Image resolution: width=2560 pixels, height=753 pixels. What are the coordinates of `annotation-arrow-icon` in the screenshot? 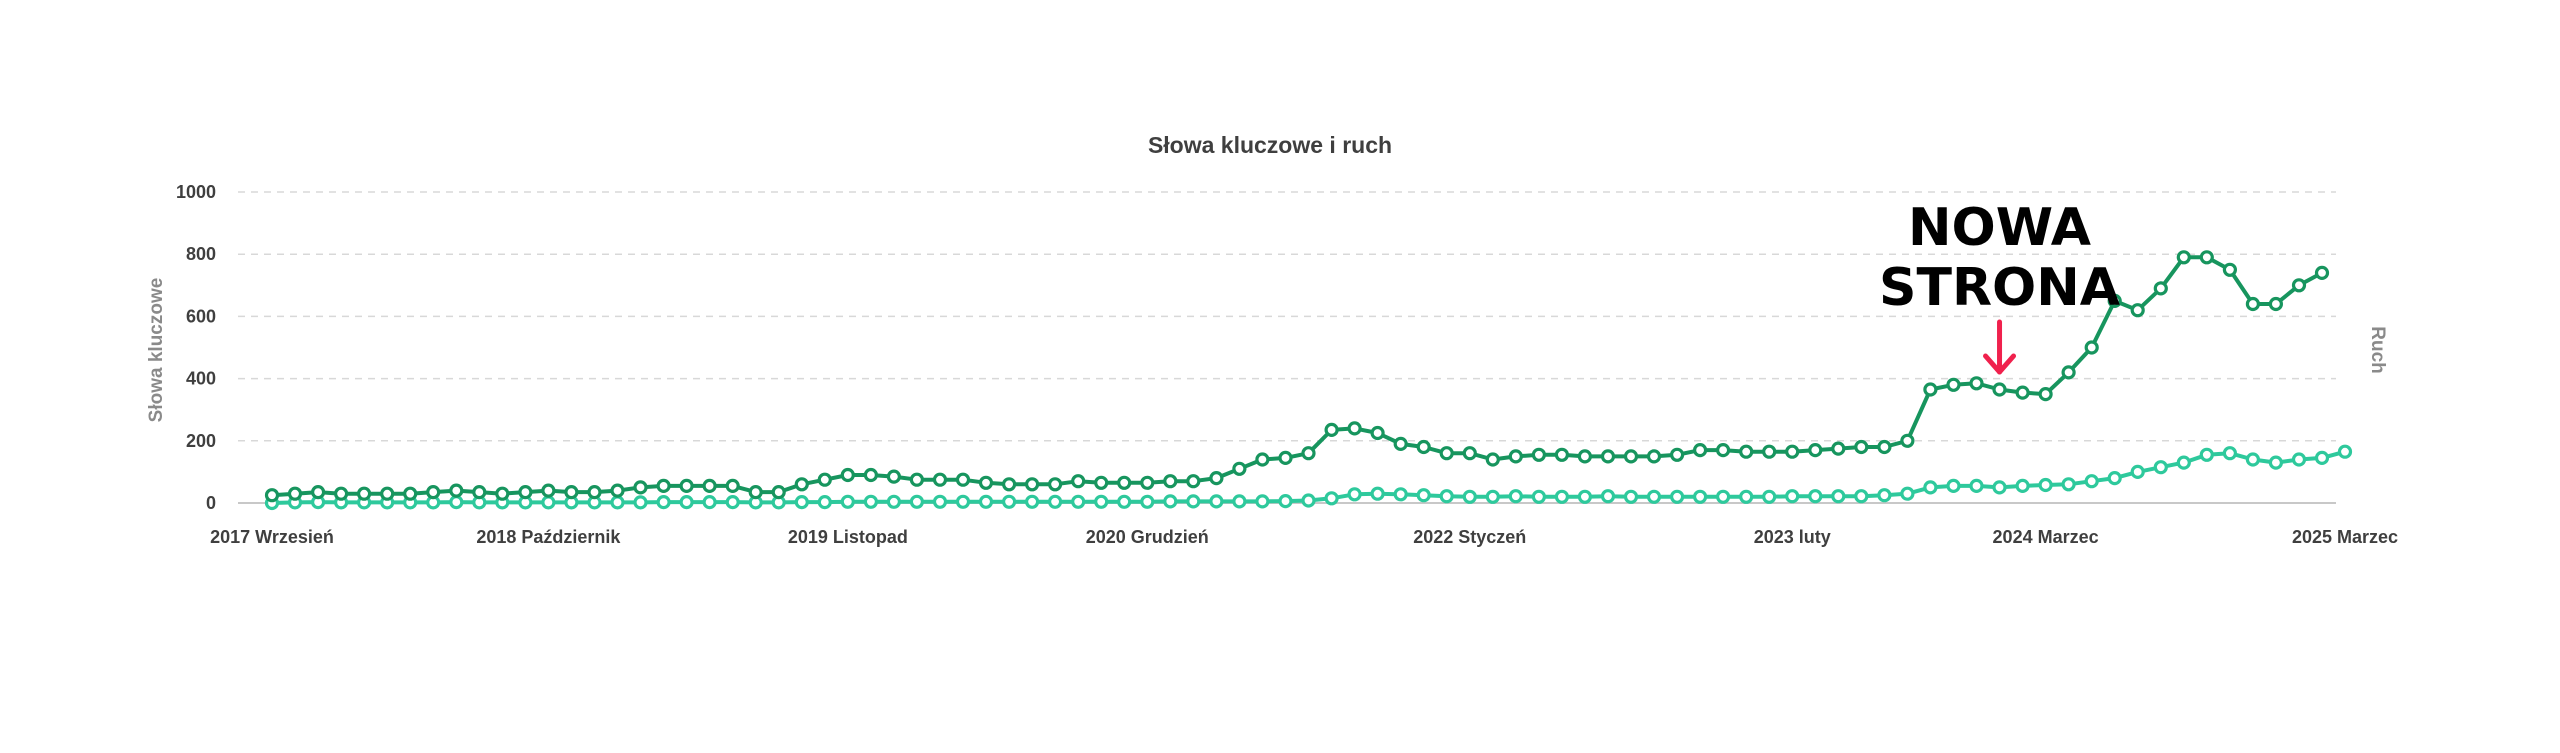 It's located at (2000, 347).